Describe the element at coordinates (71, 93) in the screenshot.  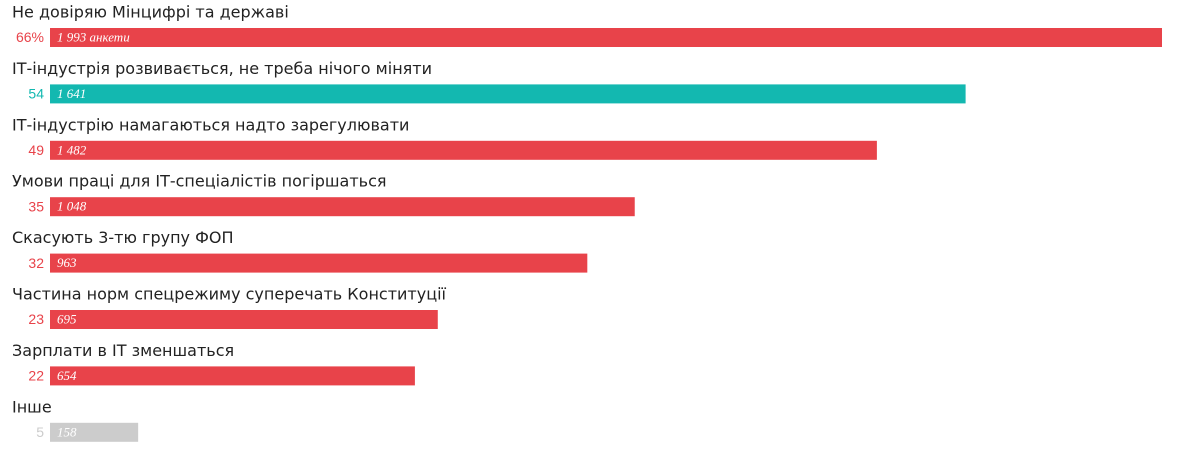
I see `value-label: 1 641` at that location.